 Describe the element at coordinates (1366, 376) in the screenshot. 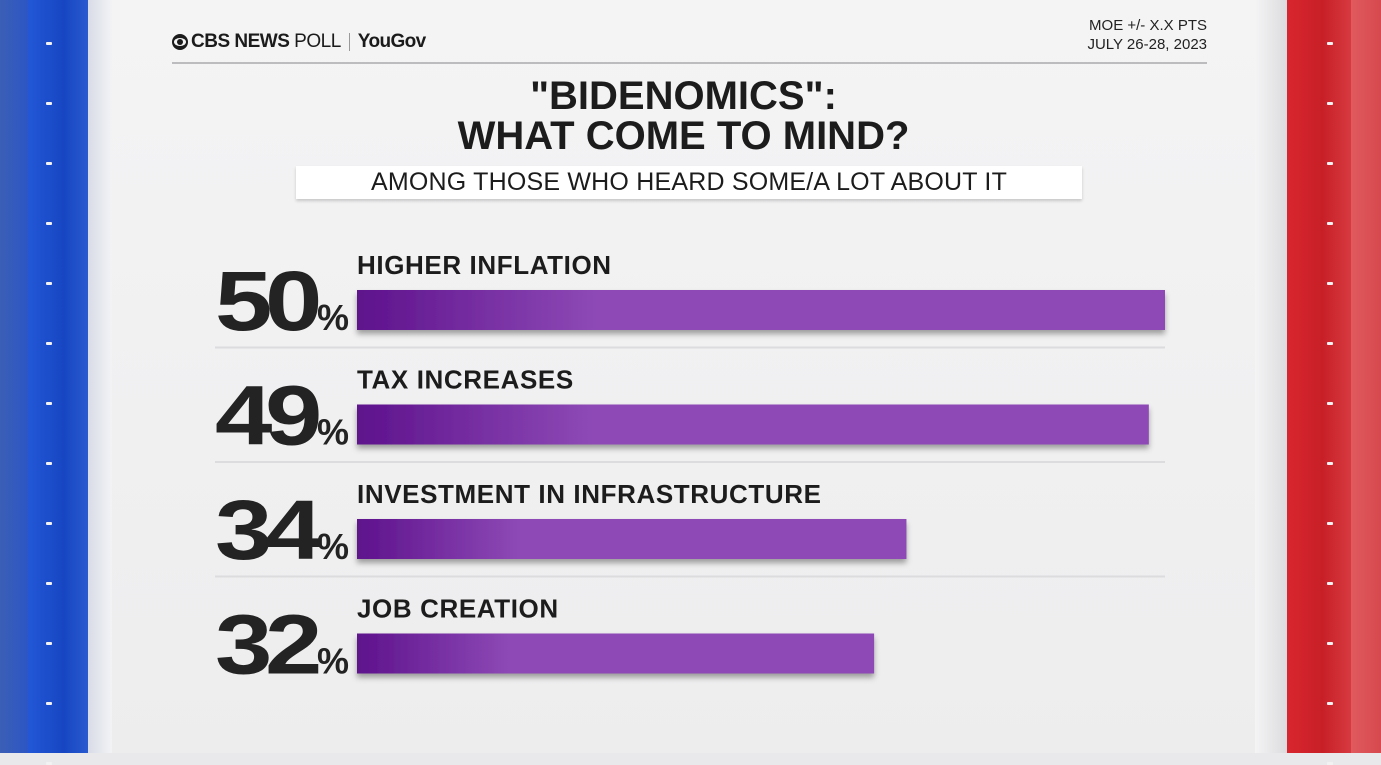

I see `right-outer-stripe` at that location.